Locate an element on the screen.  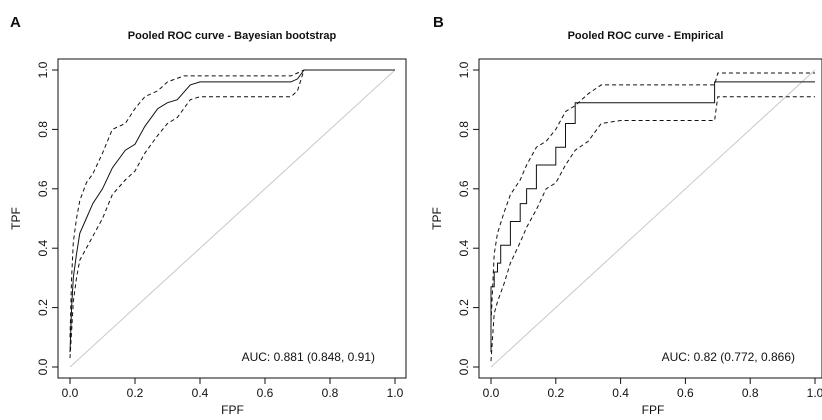
auc-annotation: AUC: 0.881 (0.848, 0.91) is located at coordinates (308, 357).